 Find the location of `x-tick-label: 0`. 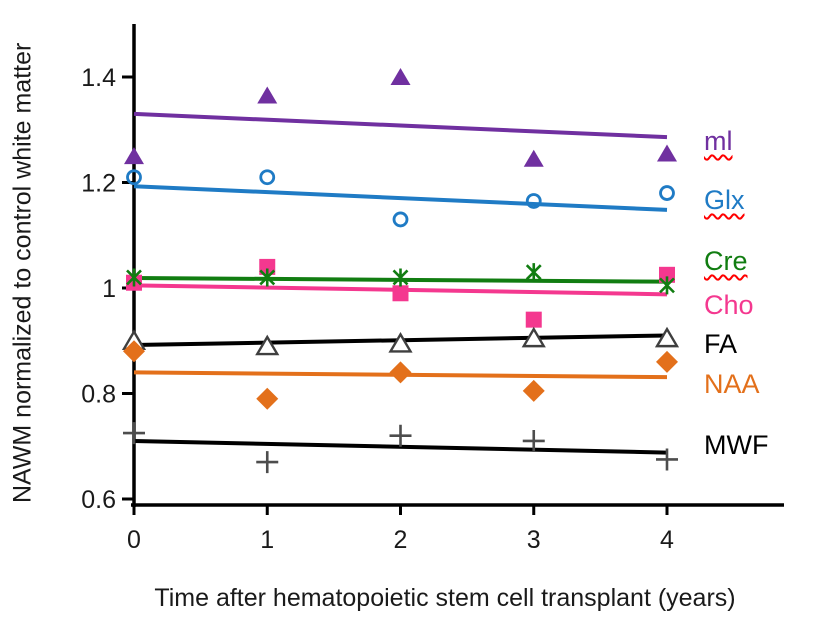

x-tick-label: 0 is located at coordinates (134, 540).